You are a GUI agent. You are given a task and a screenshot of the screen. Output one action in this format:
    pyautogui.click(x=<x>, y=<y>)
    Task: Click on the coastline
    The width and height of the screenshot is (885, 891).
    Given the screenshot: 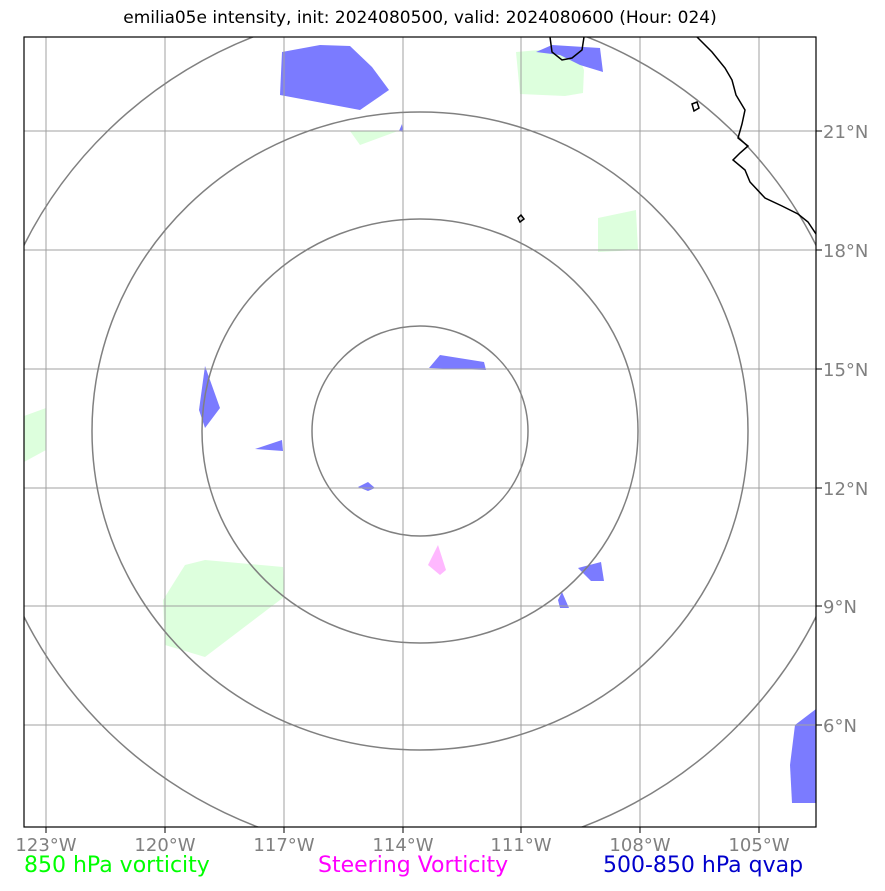 What is the action you would take?
    pyautogui.click(x=666, y=136)
    